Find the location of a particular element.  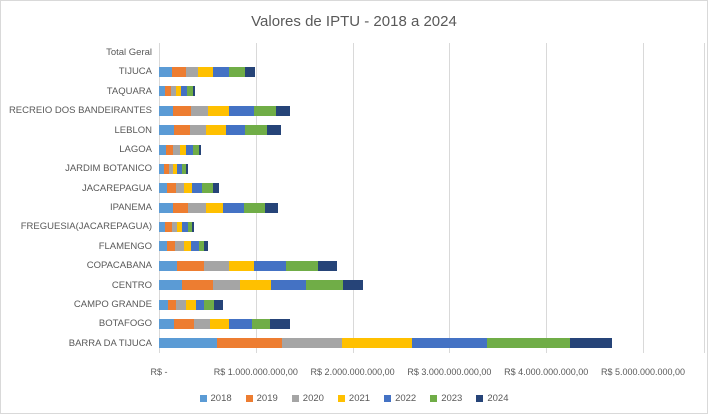

plot-right-border is located at coordinates (704, 198).